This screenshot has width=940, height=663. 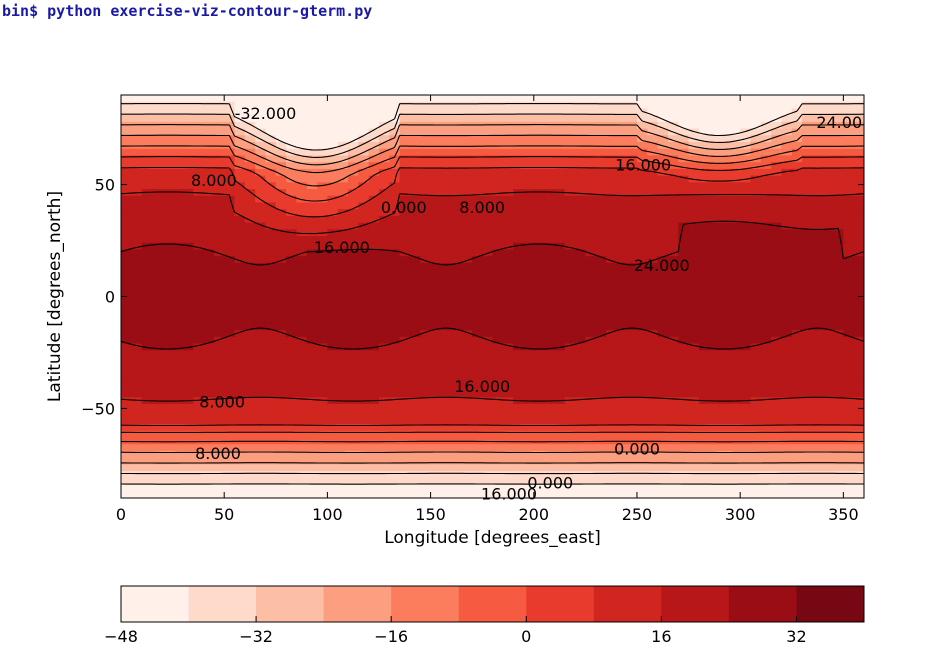 What do you see at coordinates (98, 408) in the screenshot?
I see `y-tick-label: −50` at bounding box center [98, 408].